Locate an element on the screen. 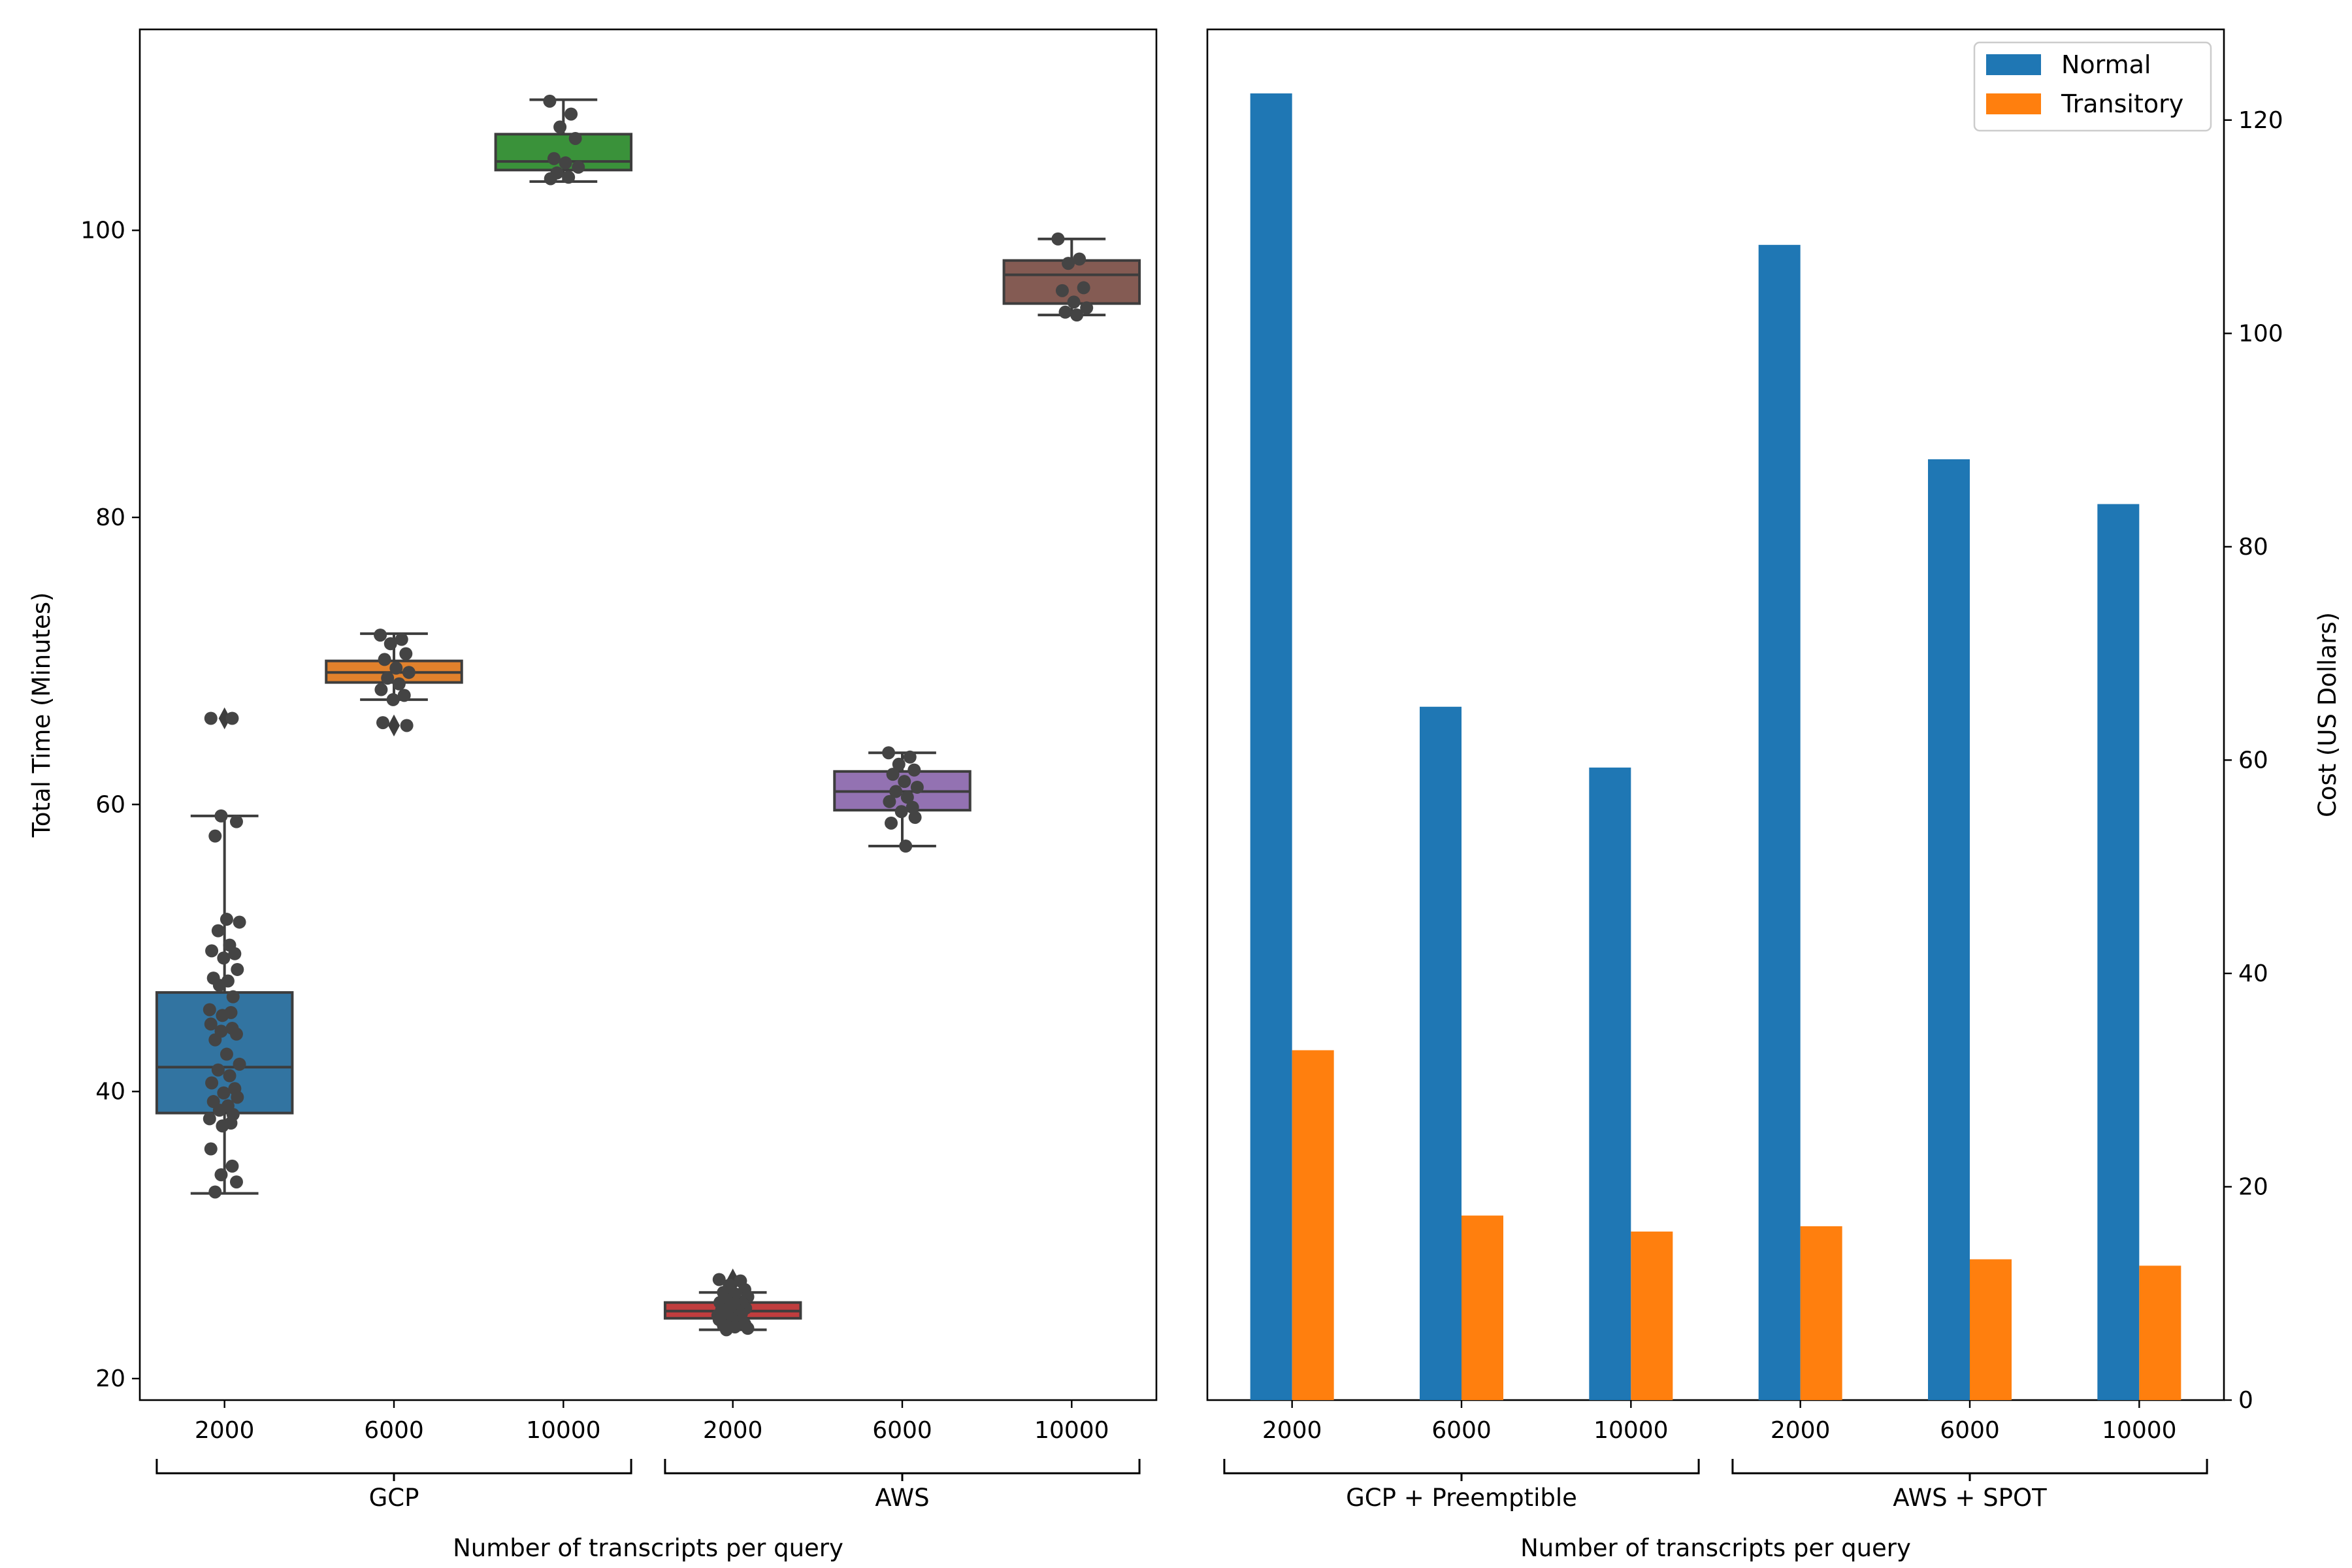 The width and height of the screenshot is (2352, 1568). y-tick-label: 100 is located at coordinates (102, 231).